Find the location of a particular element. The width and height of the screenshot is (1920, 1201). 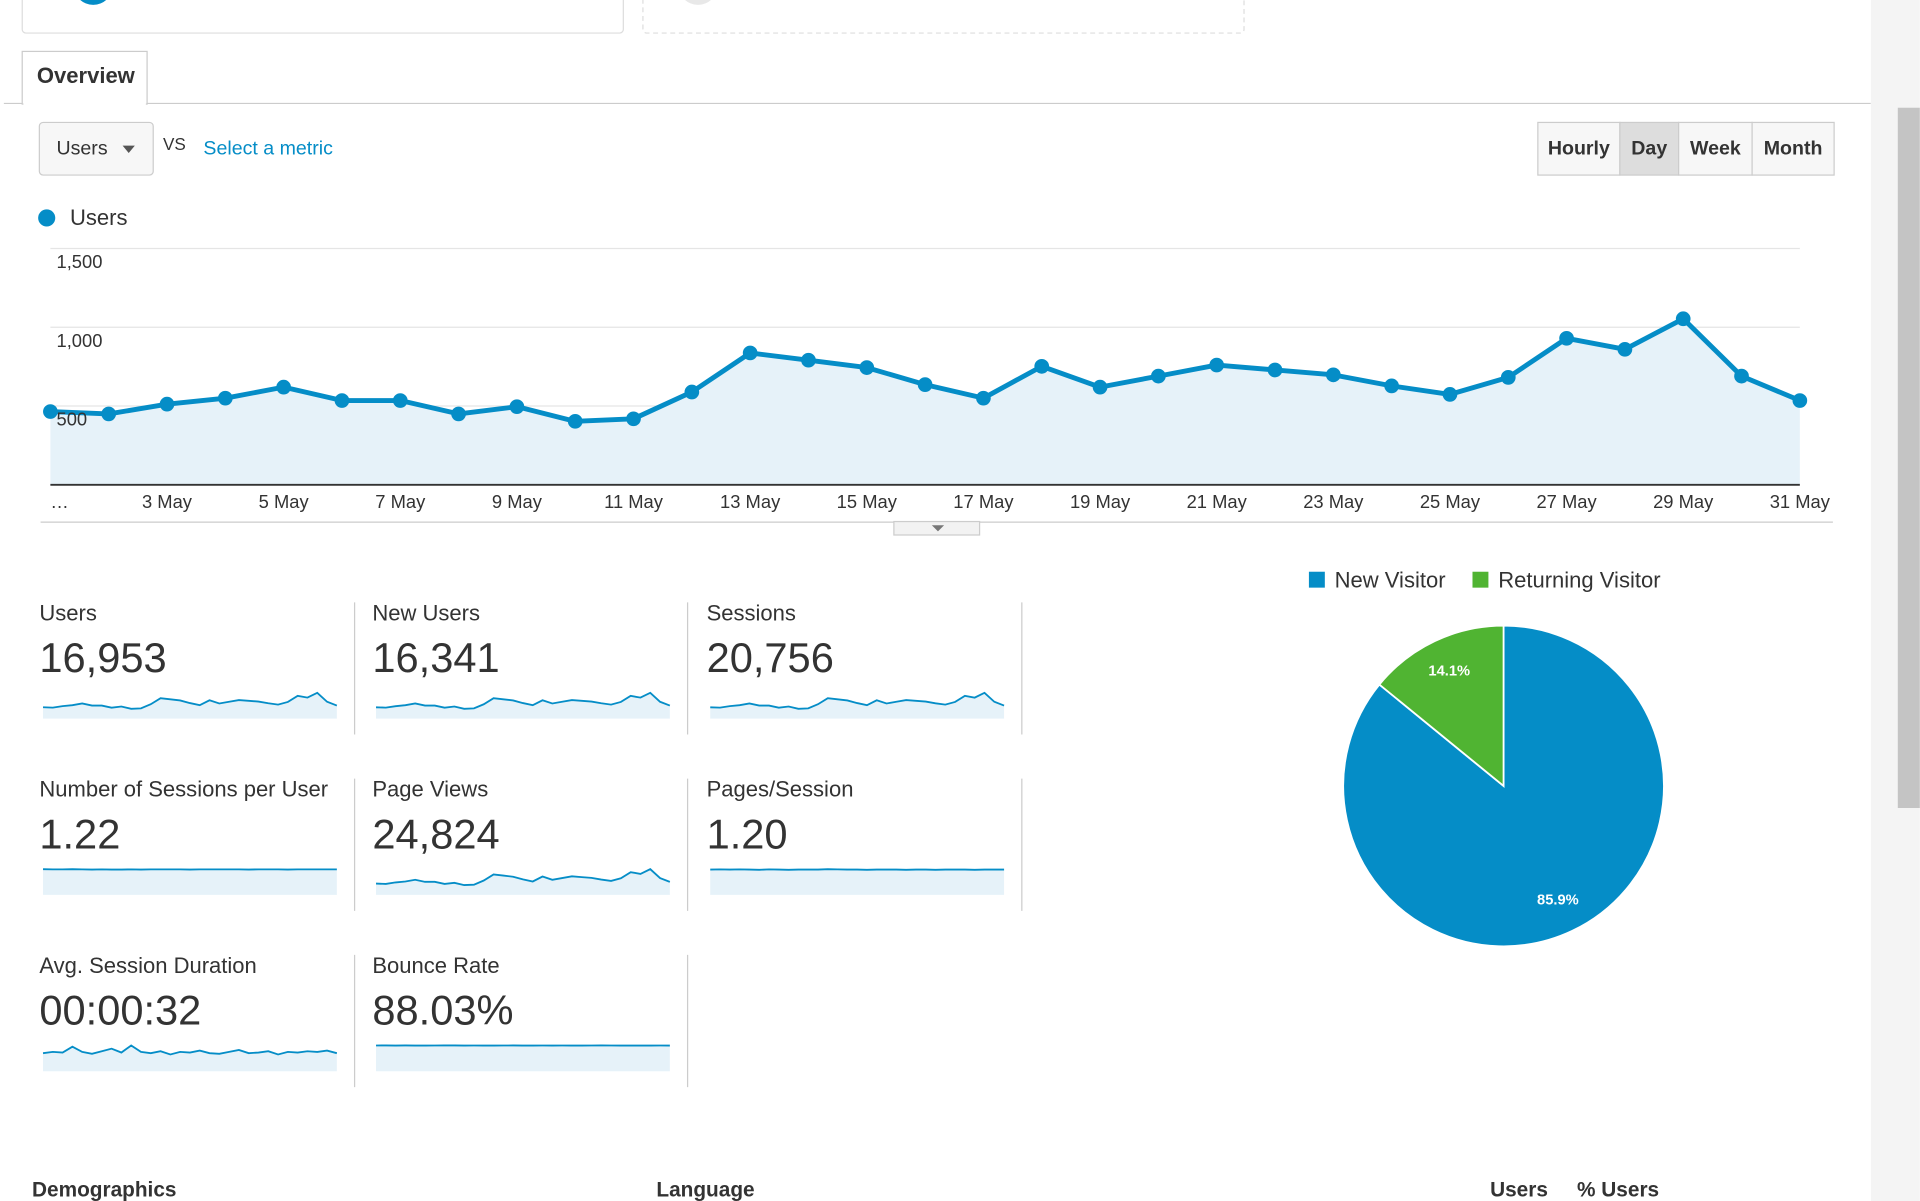

scrollbar-thumb is located at coordinates (1908, 458).